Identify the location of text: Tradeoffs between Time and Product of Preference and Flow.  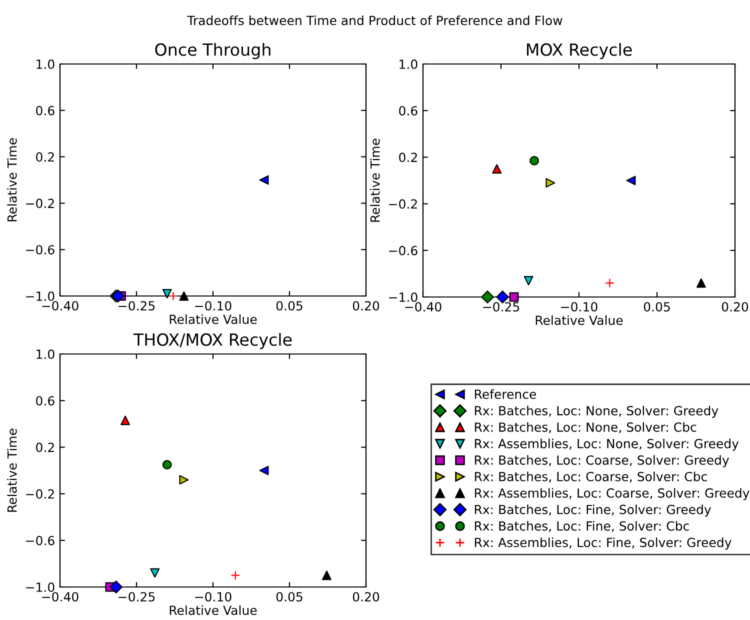
(374, 21).